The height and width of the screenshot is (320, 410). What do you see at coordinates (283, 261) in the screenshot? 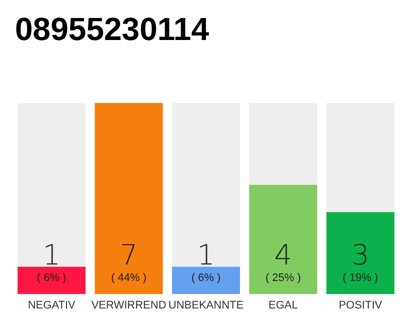
I see `data-label: 4 ( 25% )` at bounding box center [283, 261].